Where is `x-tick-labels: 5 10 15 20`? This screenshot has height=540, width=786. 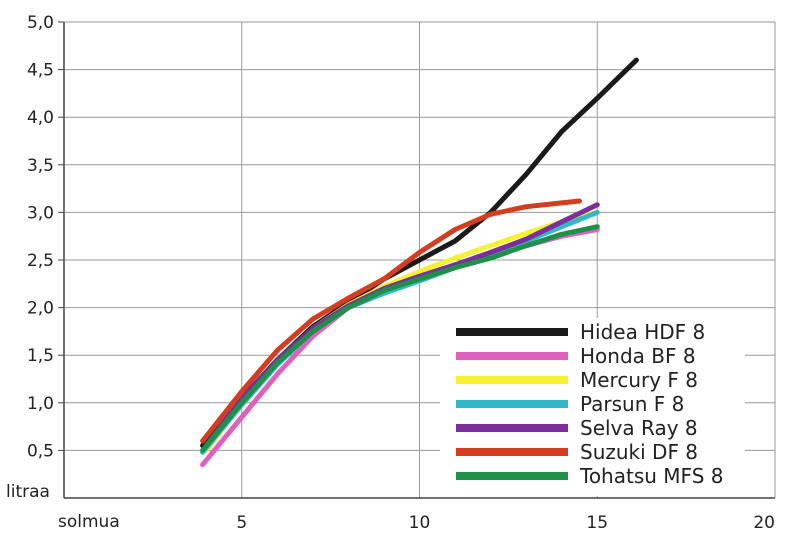
x-tick-labels: 5 10 15 20 is located at coordinates (505, 523).